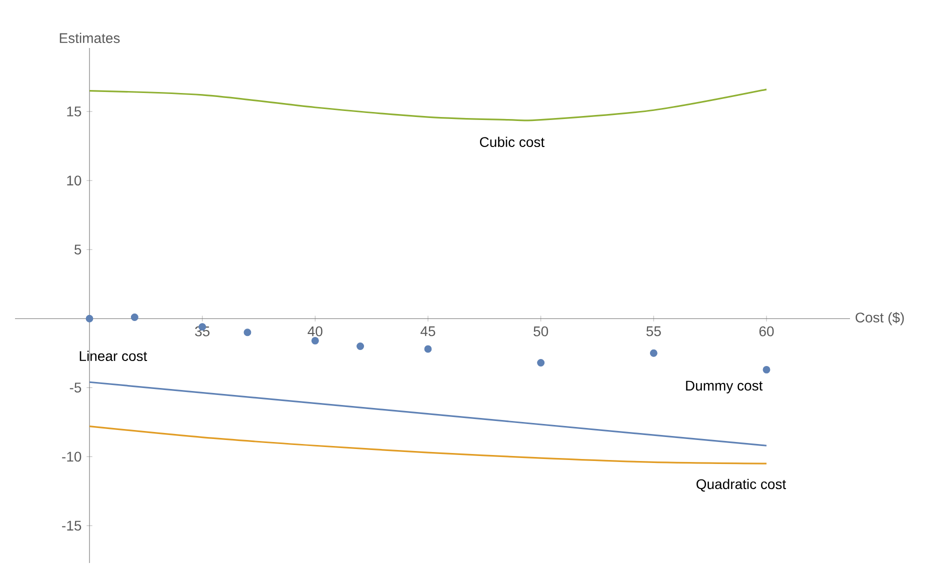 The width and height of the screenshot is (946, 567). I want to click on series-label: Dummy cost, so click(724, 387).